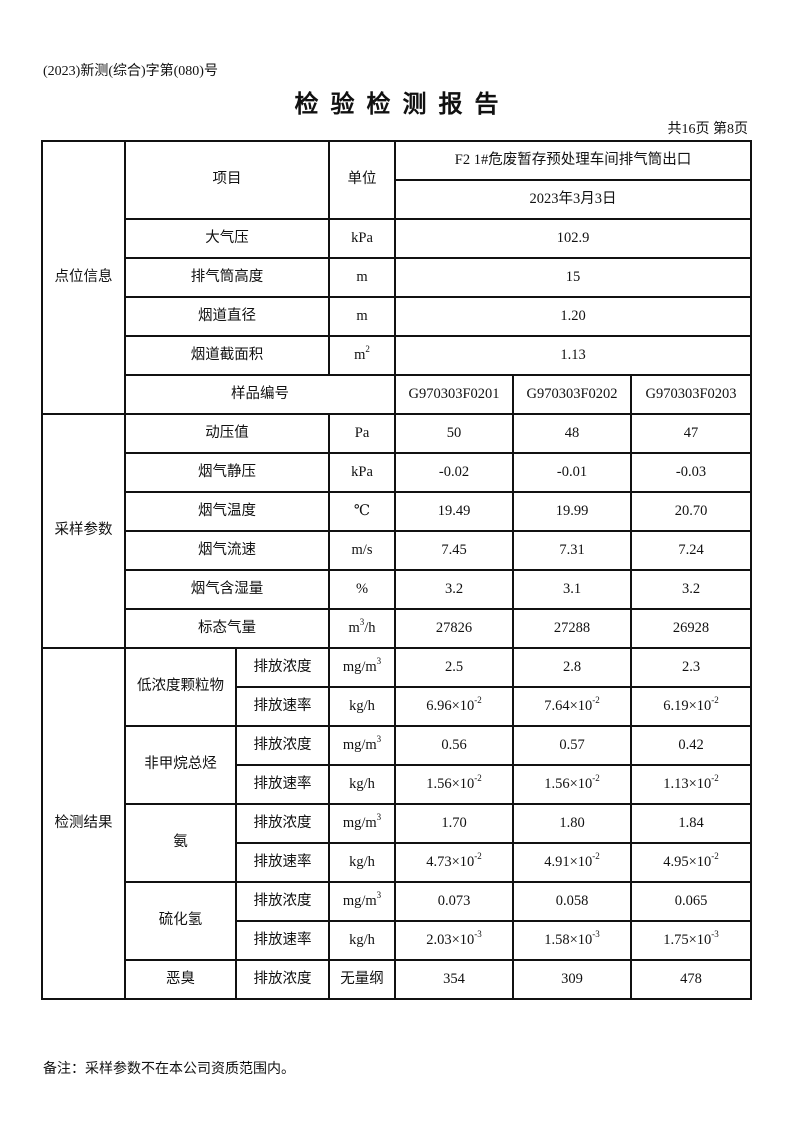  I want to click on pollutant-name: 恶臭, so click(180, 979).